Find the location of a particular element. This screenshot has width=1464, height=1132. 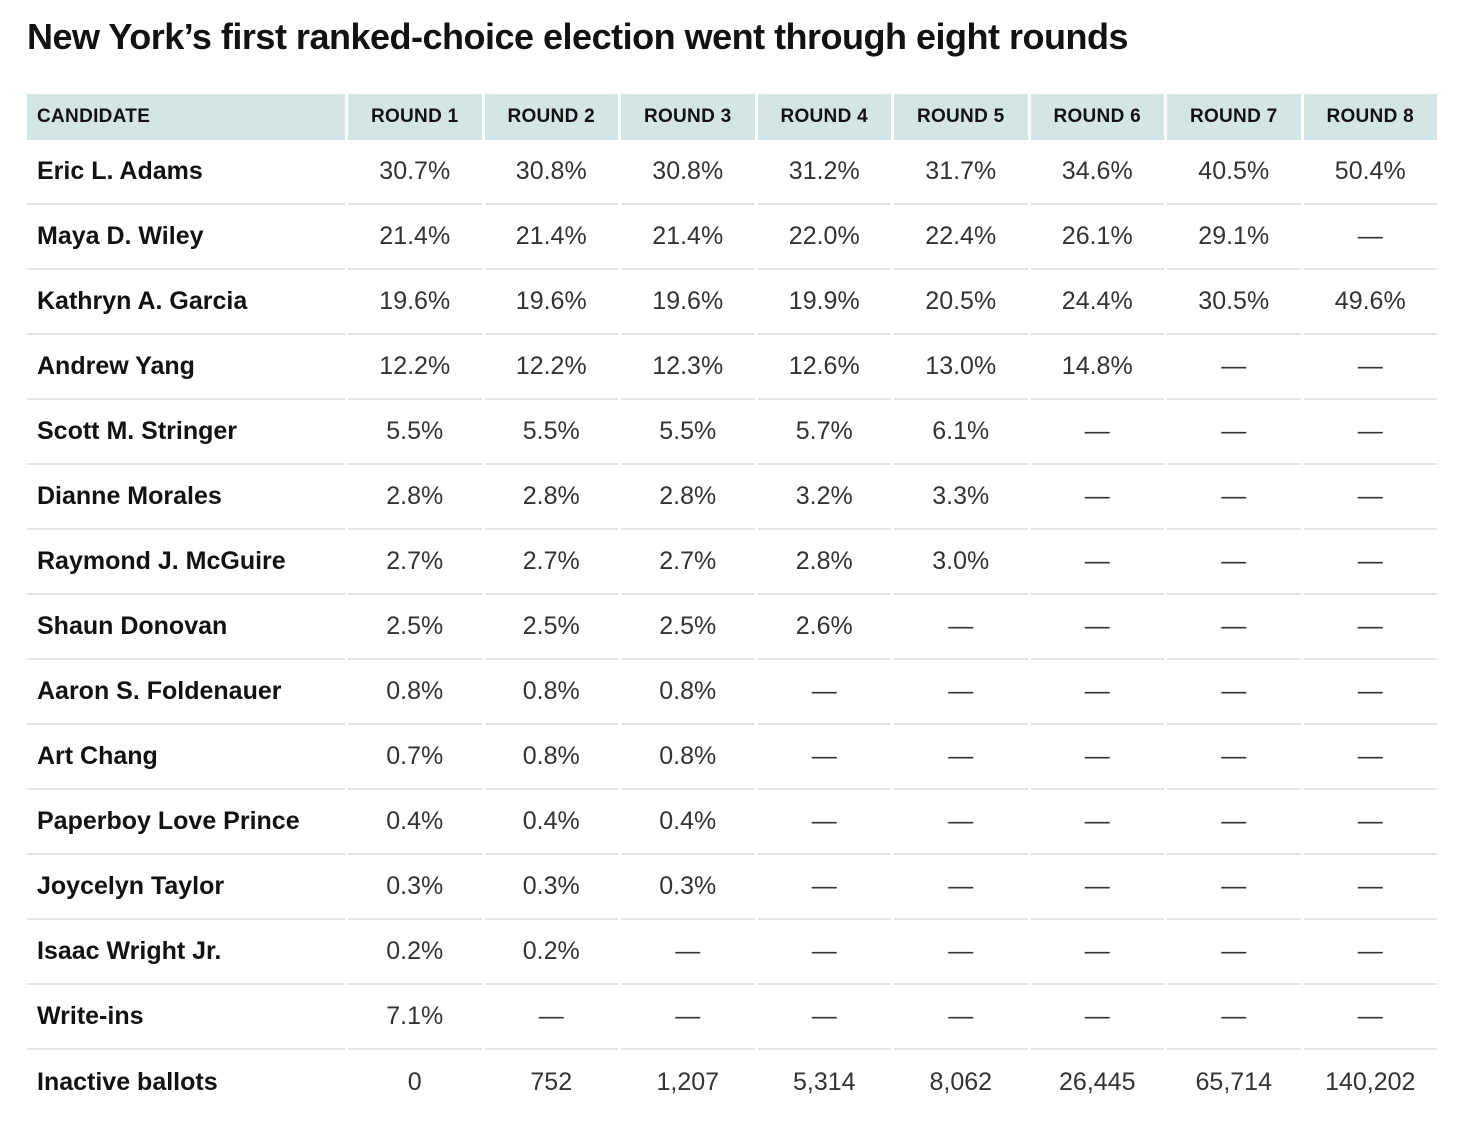

round-value: 12.2% is located at coordinates (551, 367).